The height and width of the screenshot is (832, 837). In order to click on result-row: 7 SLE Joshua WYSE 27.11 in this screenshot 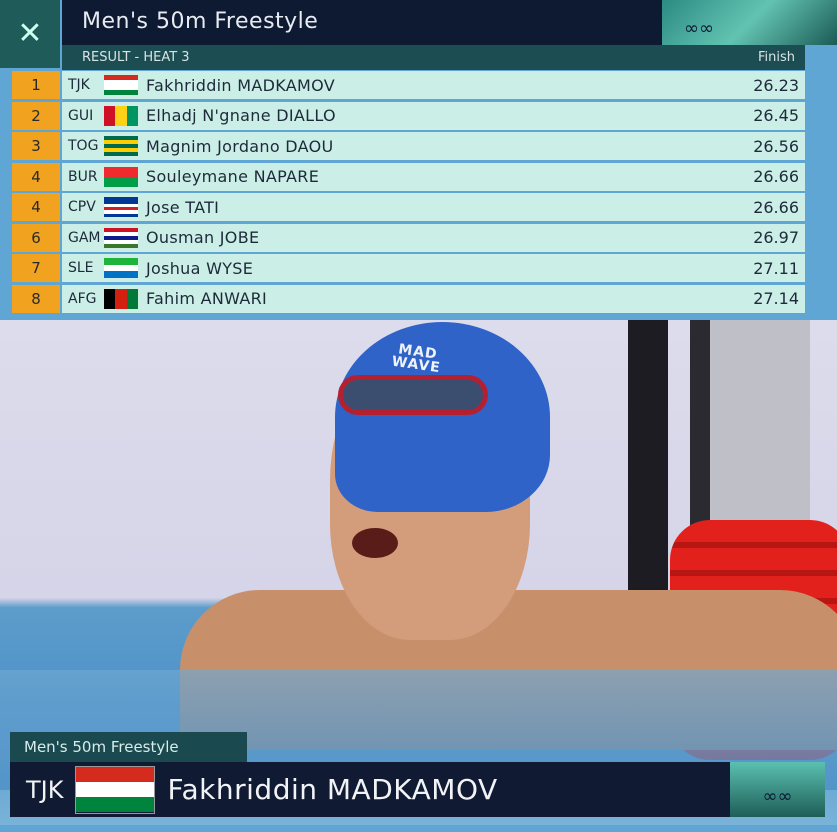, I will do `click(408, 268)`.